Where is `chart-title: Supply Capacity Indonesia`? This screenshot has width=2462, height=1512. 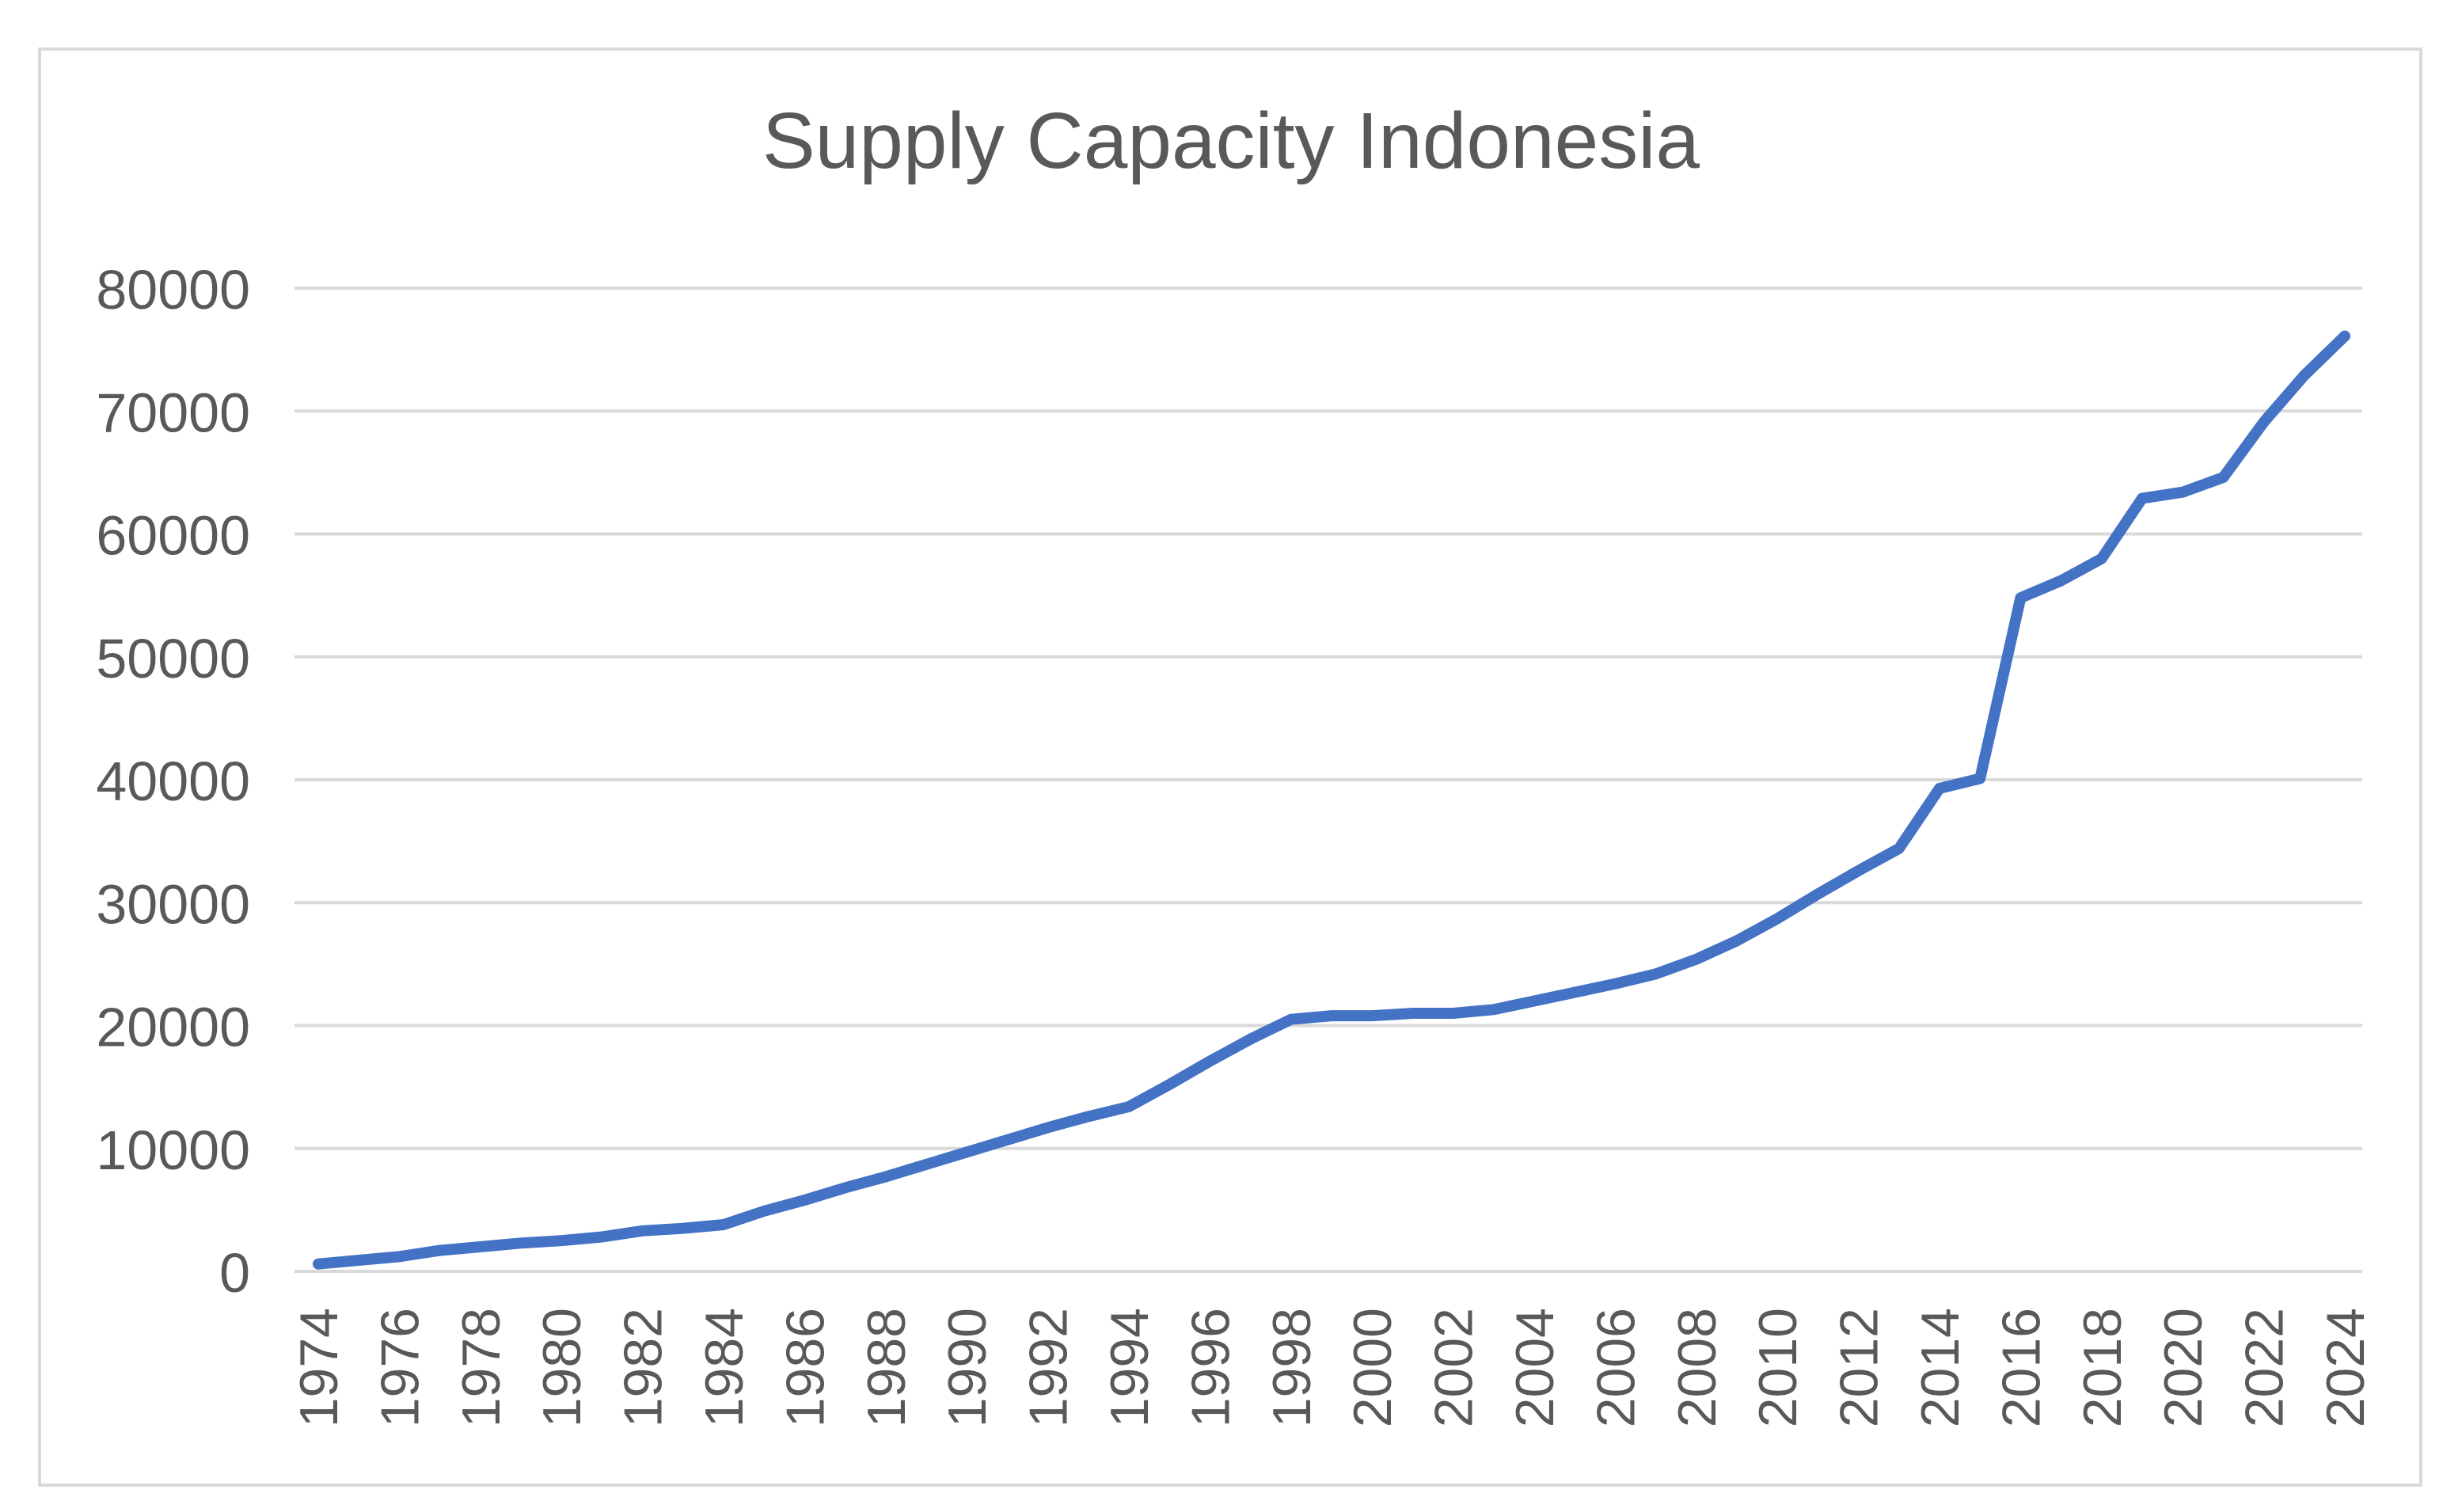 chart-title: Supply Capacity Indonesia is located at coordinates (1231, 141).